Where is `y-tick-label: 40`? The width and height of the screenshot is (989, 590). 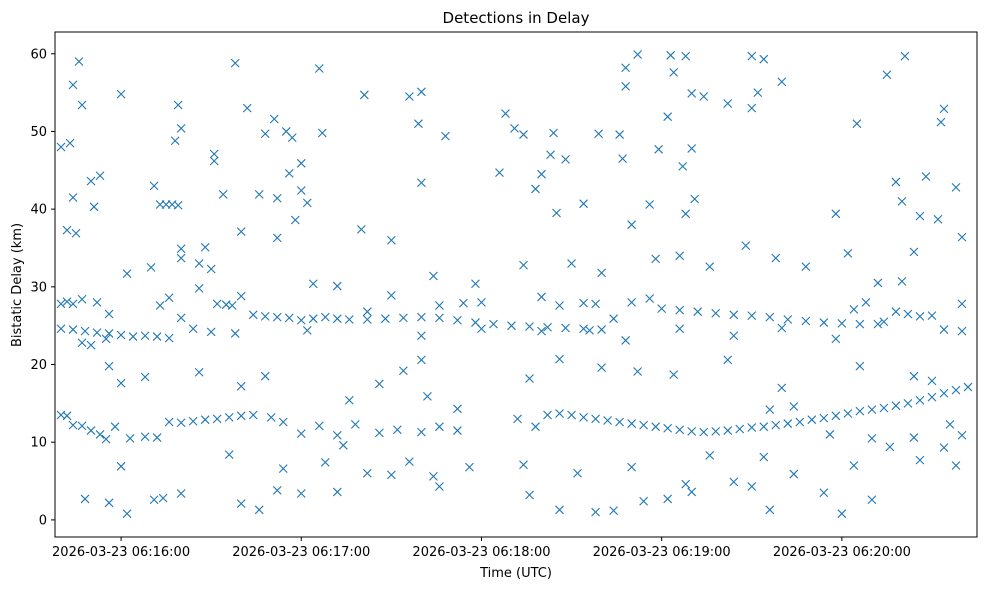 y-tick-label: 40 is located at coordinates (38, 210).